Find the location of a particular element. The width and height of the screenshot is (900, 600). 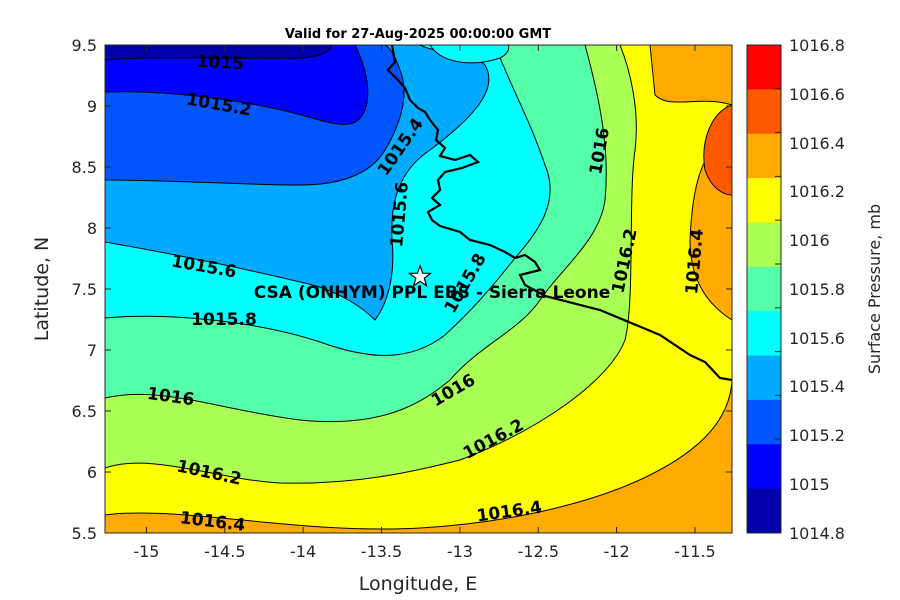

star-icon is located at coordinates (420, 275).